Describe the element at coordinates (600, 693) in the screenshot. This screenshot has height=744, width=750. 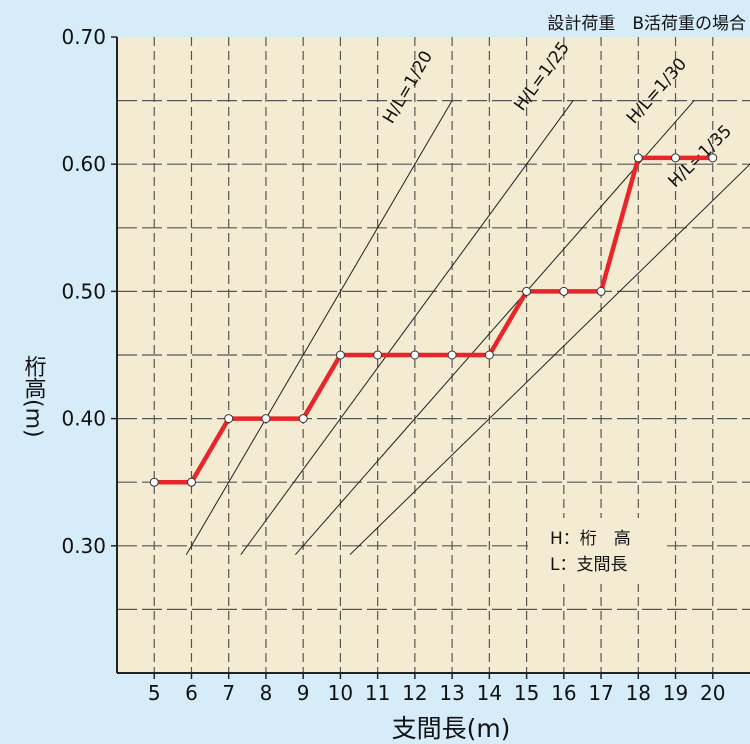
I see `x-tick-label: 17` at that location.